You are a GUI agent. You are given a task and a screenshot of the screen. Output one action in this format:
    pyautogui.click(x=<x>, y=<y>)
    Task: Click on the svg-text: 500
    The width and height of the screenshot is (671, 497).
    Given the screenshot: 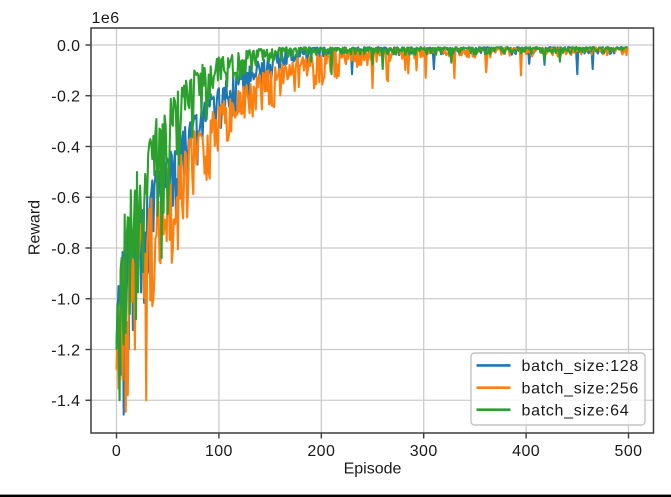 What is the action you would take?
    pyautogui.click(x=629, y=451)
    